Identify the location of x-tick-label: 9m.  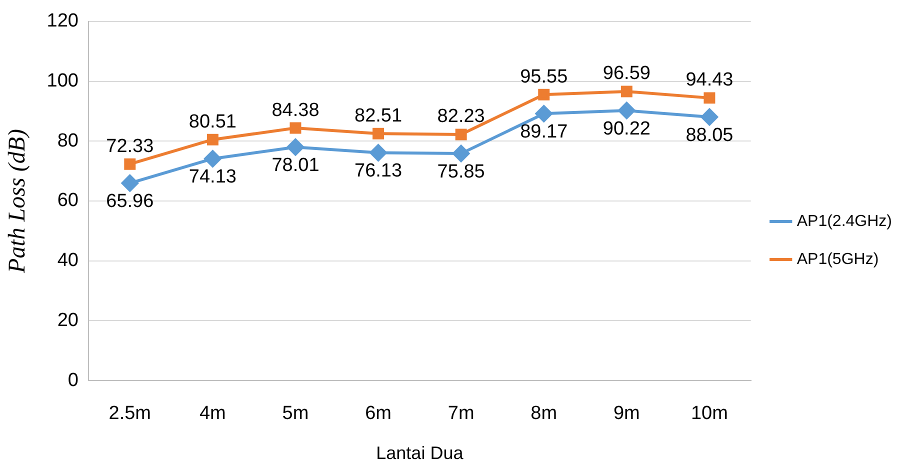
(626, 413).